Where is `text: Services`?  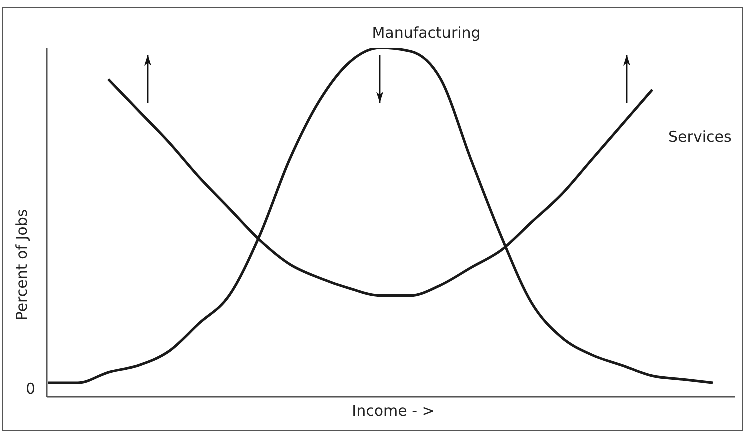
text: Services is located at coordinates (700, 137).